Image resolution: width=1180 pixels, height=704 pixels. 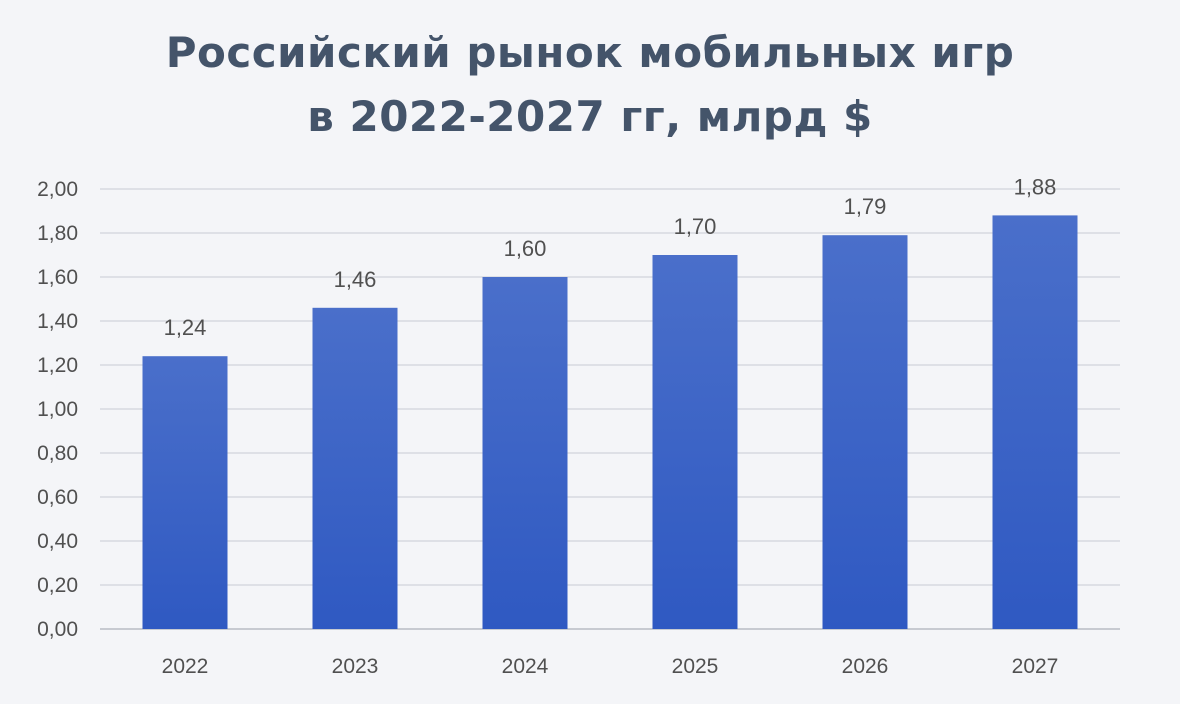 What do you see at coordinates (1035, 186) in the screenshot?
I see `data-label: 1,88` at bounding box center [1035, 186].